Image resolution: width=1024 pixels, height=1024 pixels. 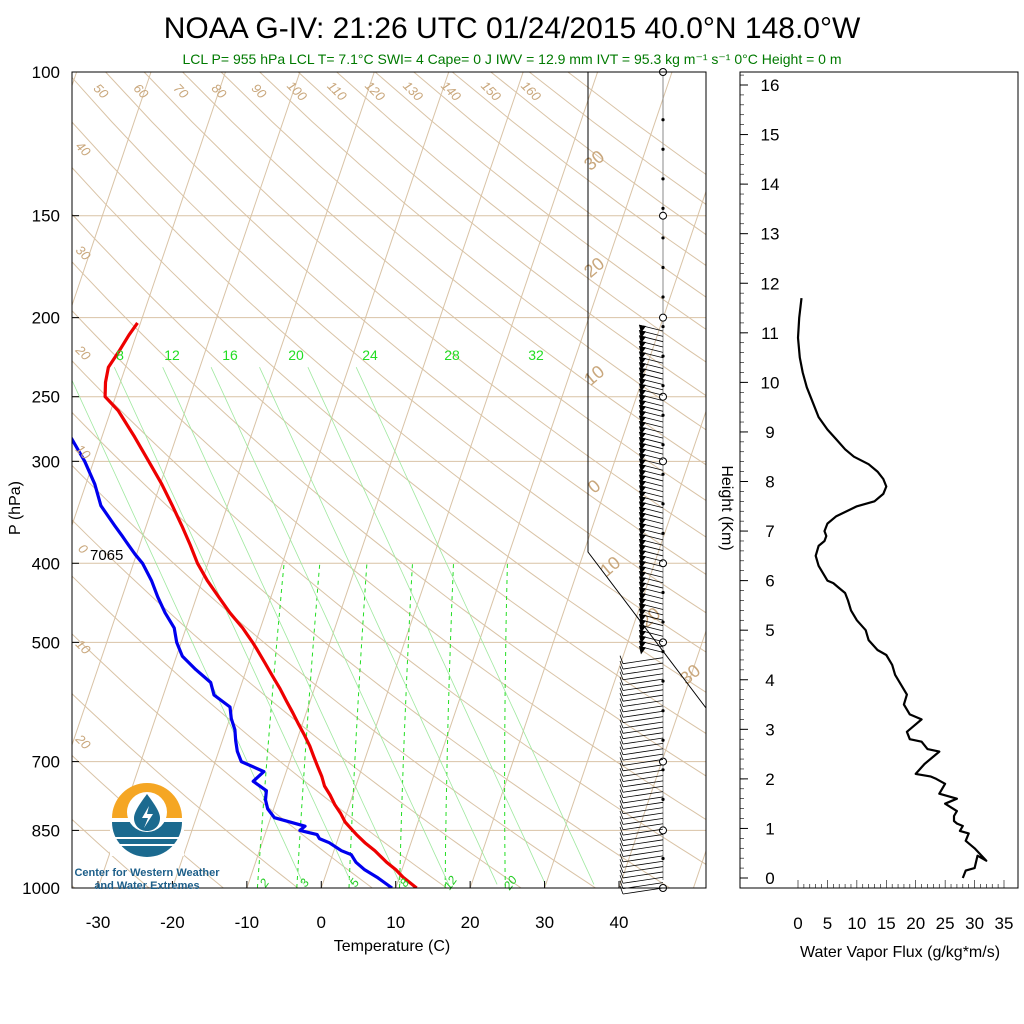 I want to click on profile-y-tick-label: 16, so click(x=770, y=85).